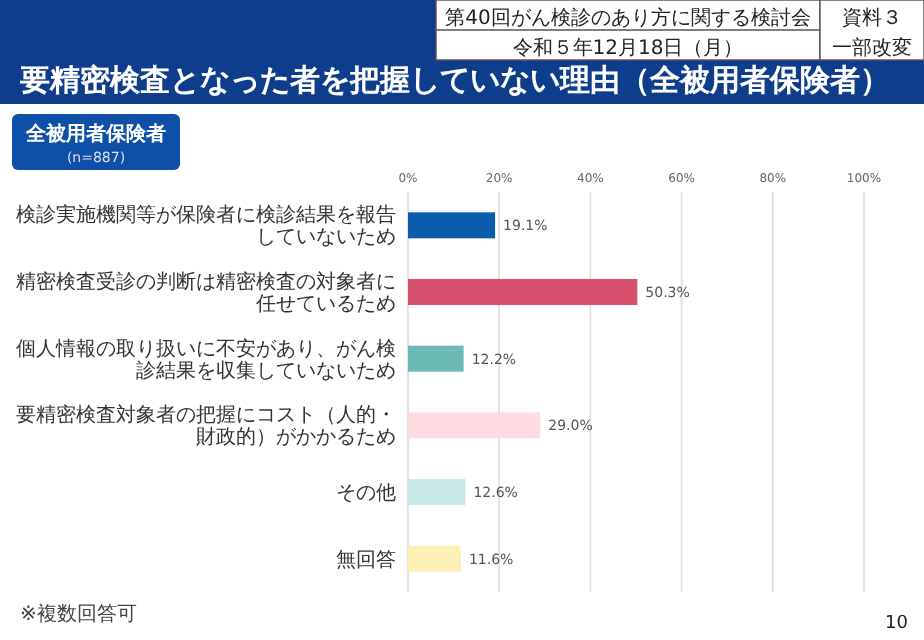 This screenshot has height=640, width=924. What do you see at coordinates (78, 614) in the screenshot?
I see `text: ※複数回答可` at bounding box center [78, 614].